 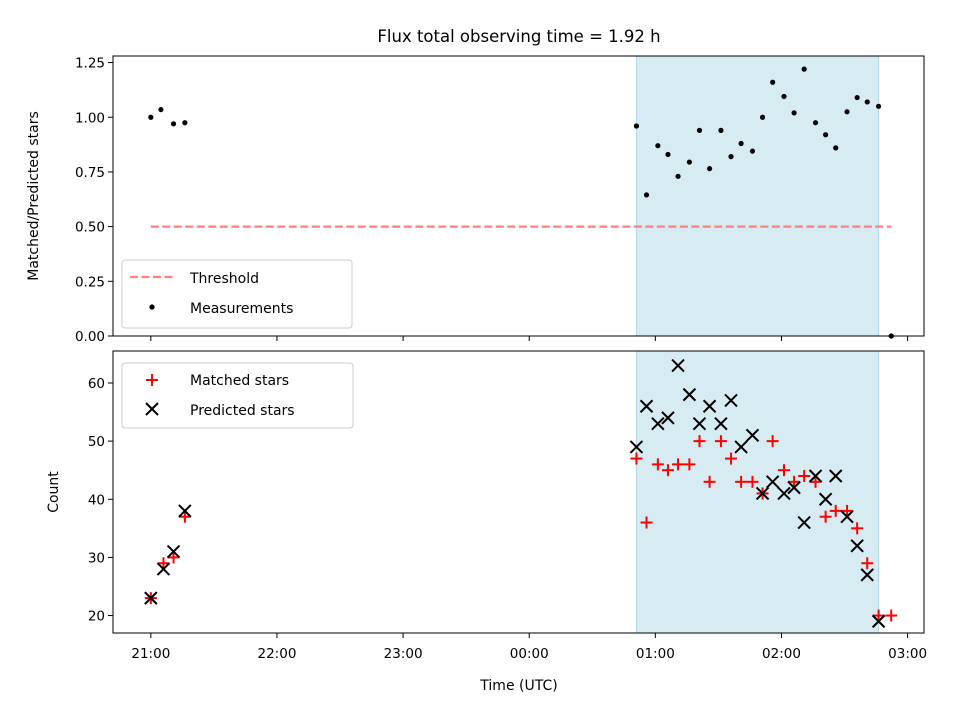 What do you see at coordinates (757, 196) in the screenshot?
I see `observing-window-shade-top` at bounding box center [757, 196].